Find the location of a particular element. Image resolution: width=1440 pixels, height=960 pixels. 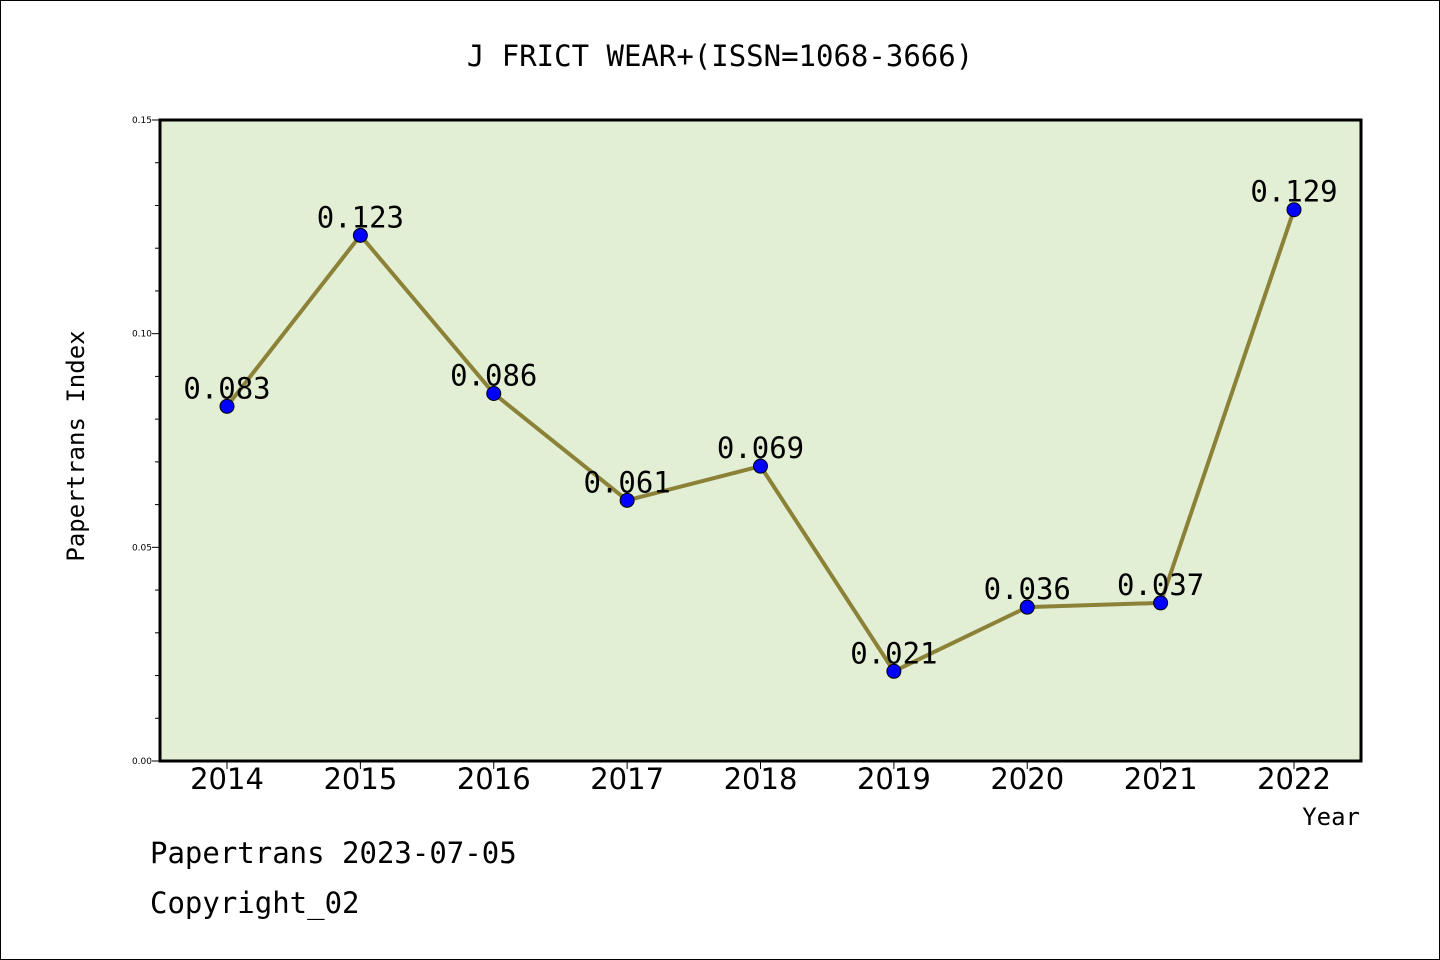

y-axis: 0.00 0.05 0.10 0.15 is located at coordinates (146, 441).